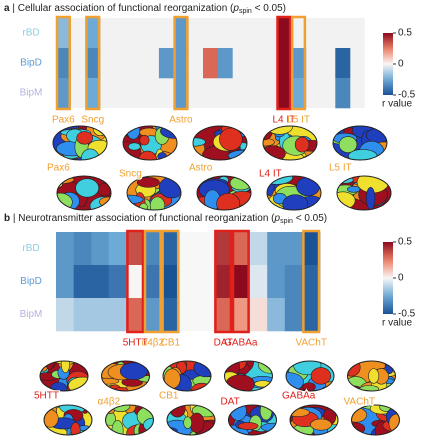 This screenshot has height=440, width=424. I want to click on title-subscript: spin, so click(245, 11).